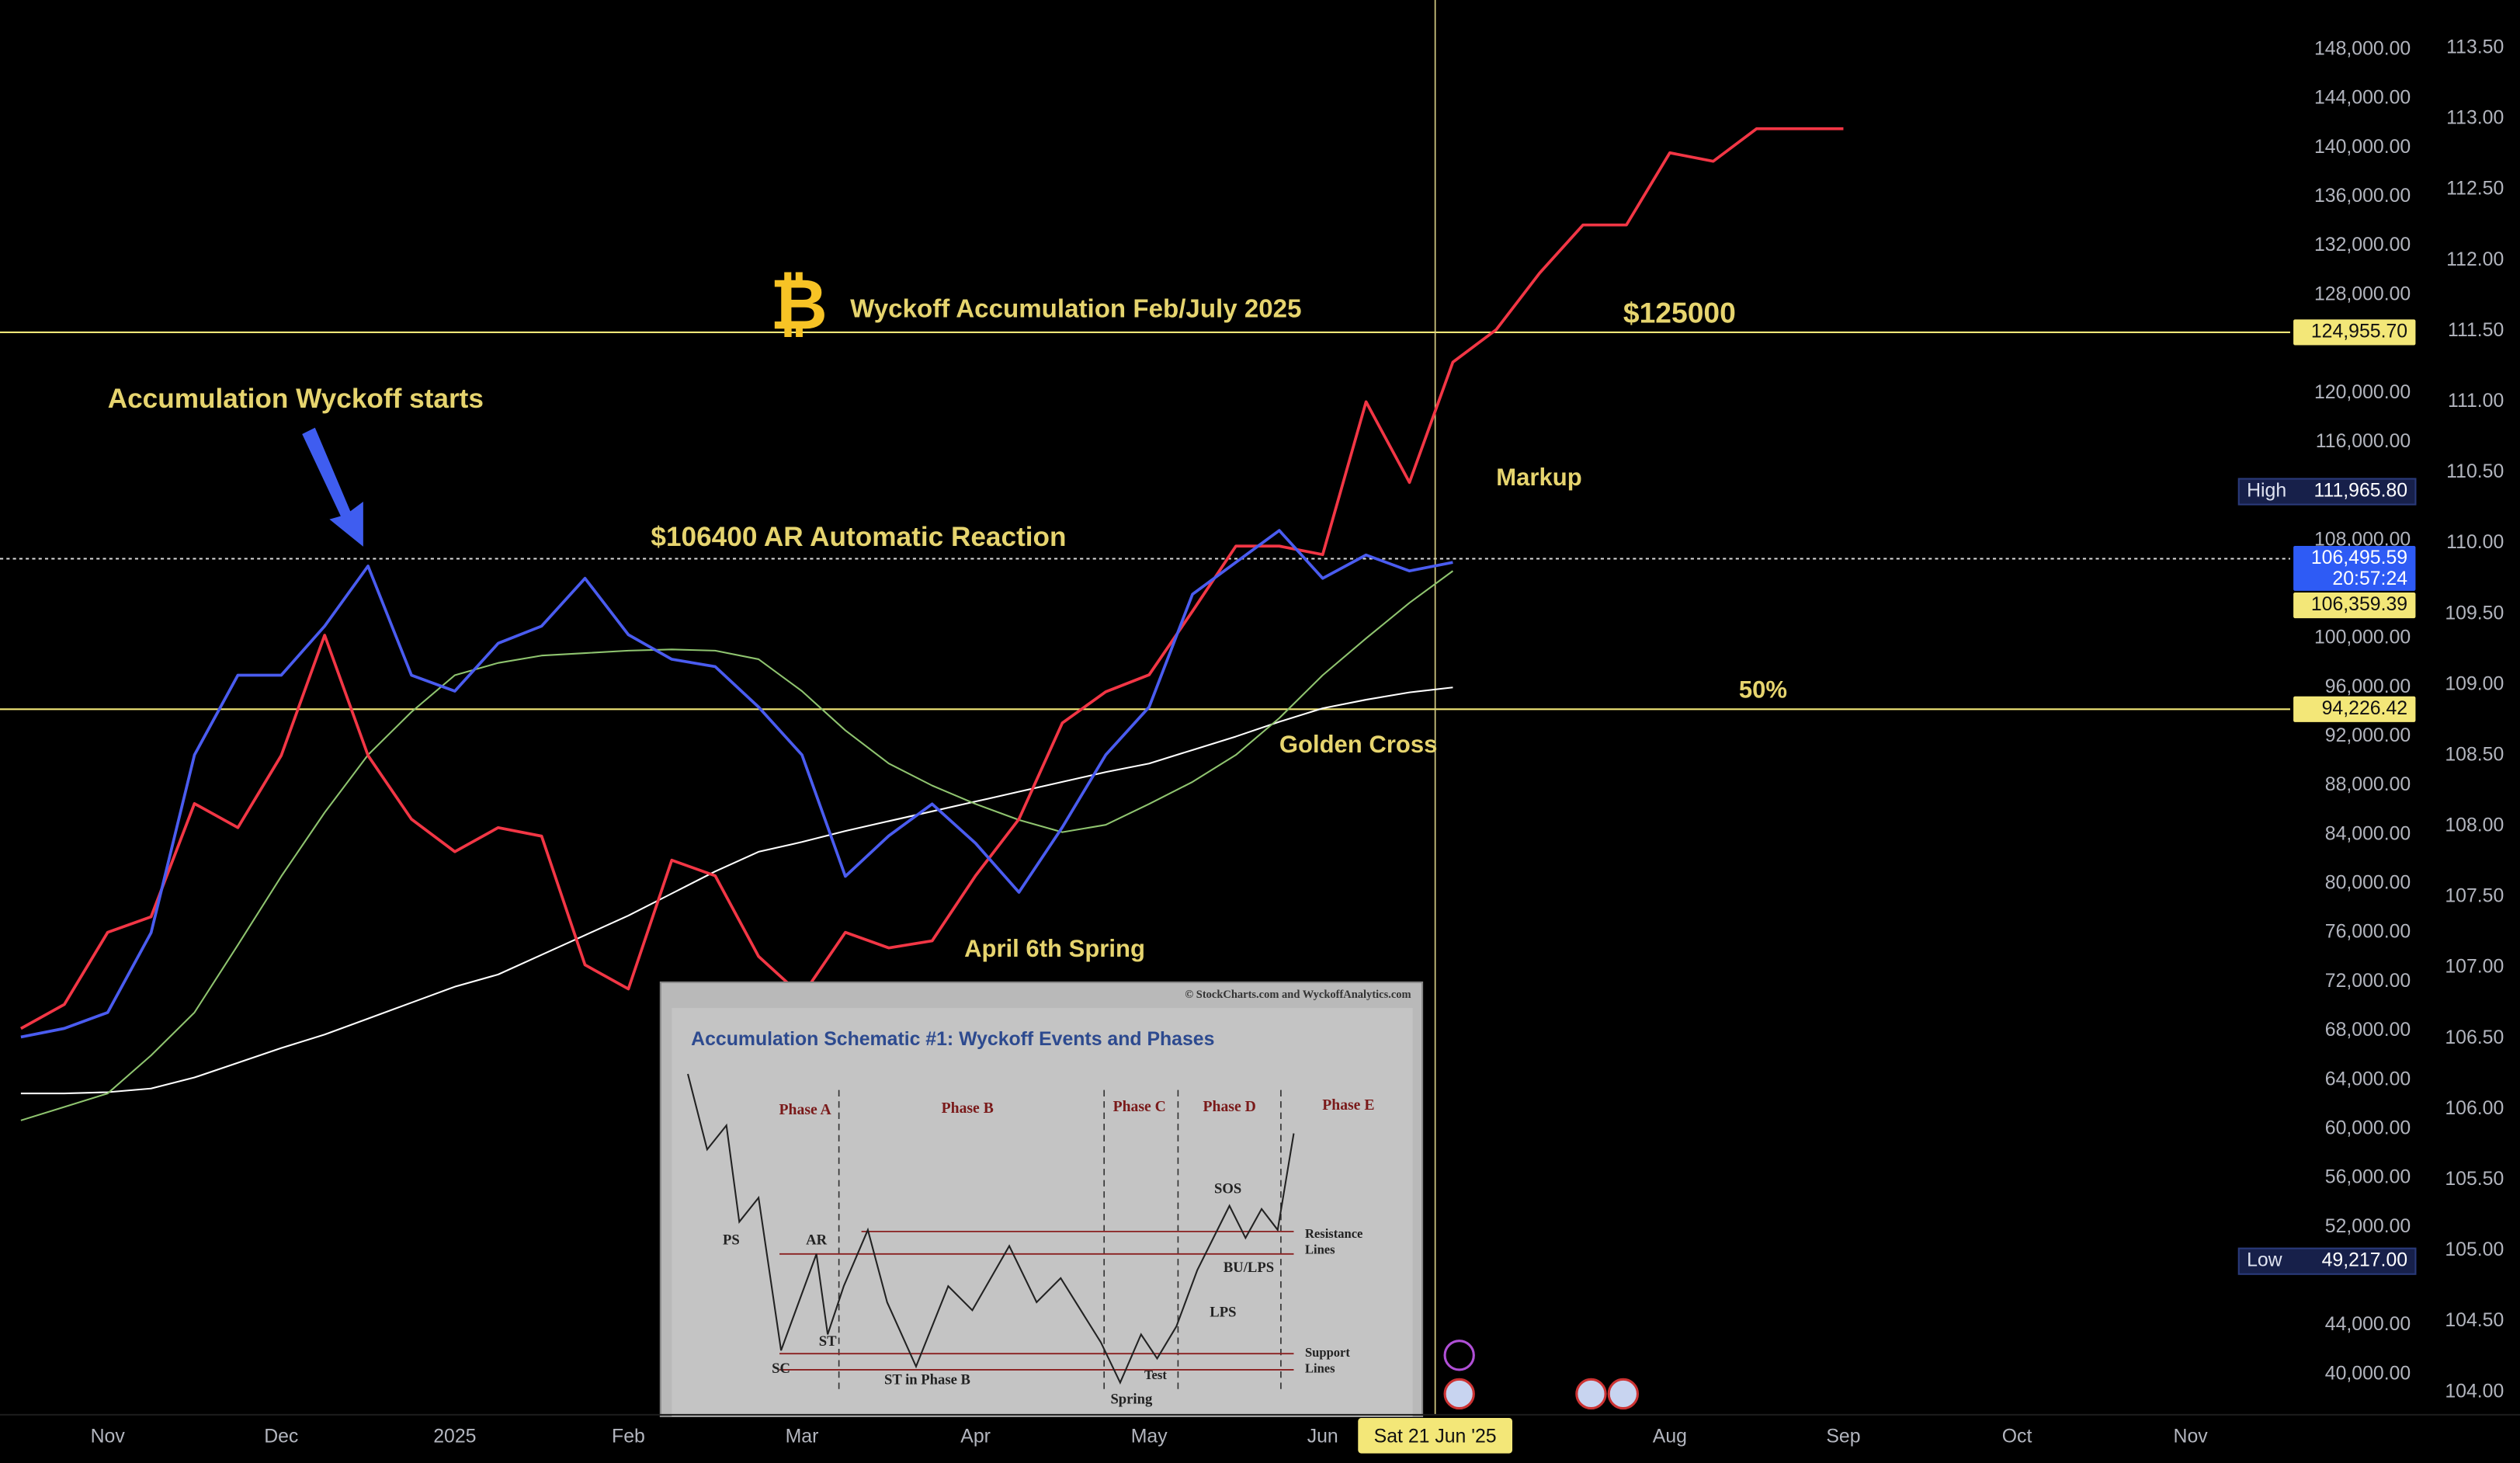 This screenshot has width=2520, height=1463. I want to click on extreme-label: 111,965.80, so click(2361, 492).